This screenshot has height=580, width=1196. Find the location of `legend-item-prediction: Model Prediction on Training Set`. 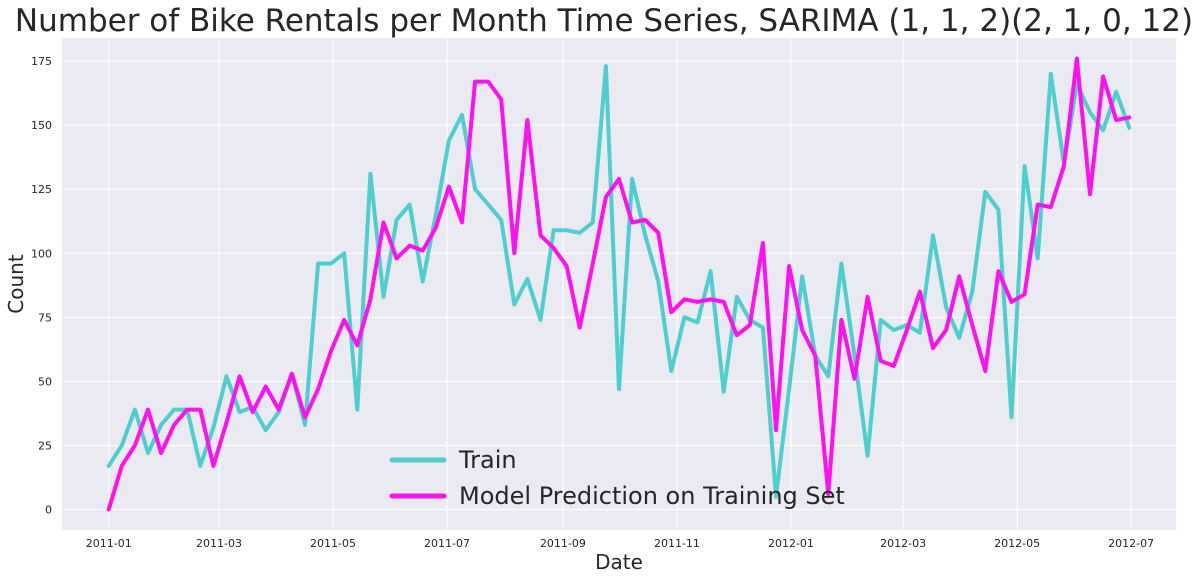

legend-item-prediction: Model Prediction on Training Set is located at coordinates (617, 496).